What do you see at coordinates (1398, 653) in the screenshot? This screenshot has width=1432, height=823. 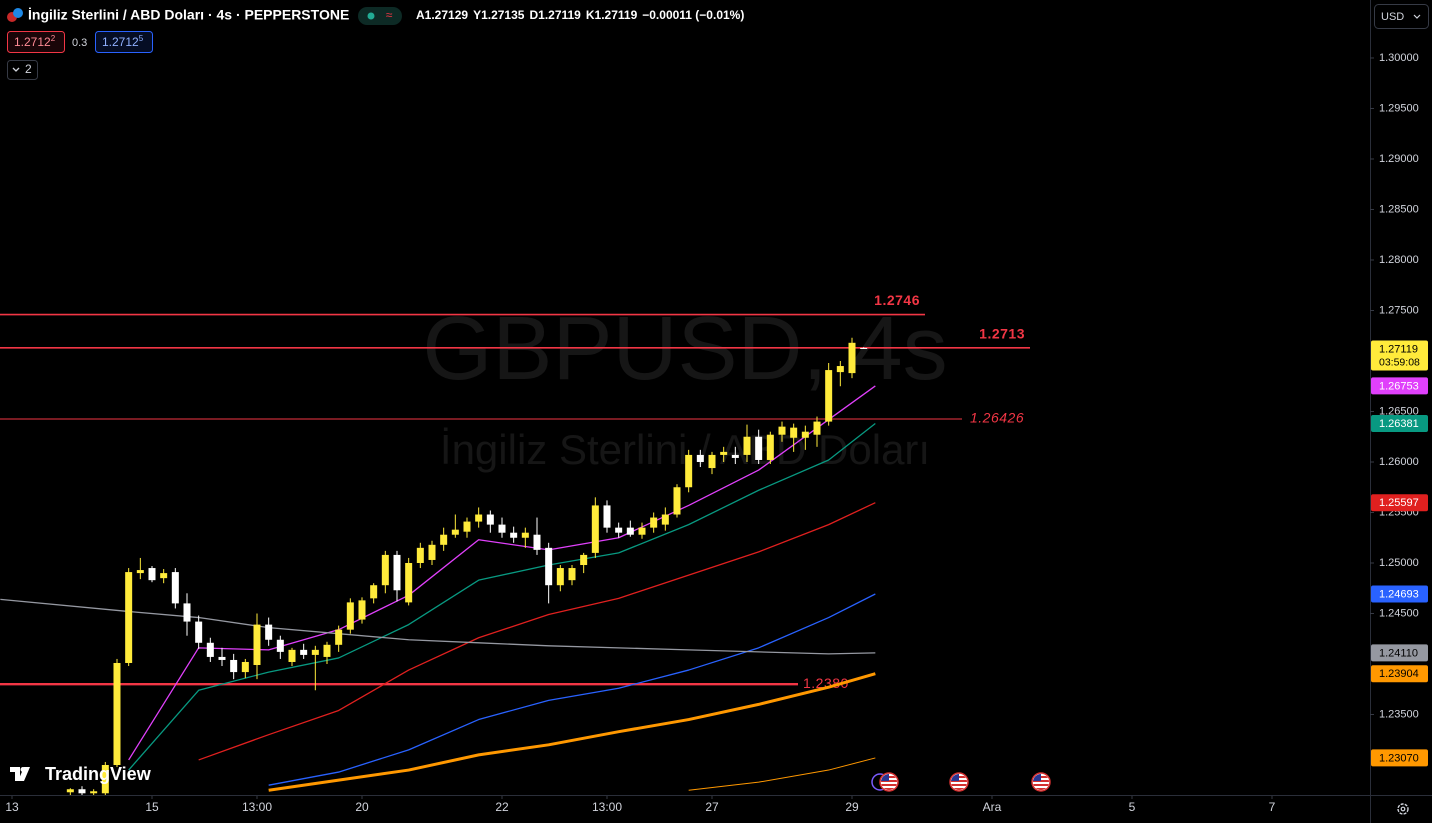 I see `ma-price-label: 1.24110` at bounding box center [1398, 653].